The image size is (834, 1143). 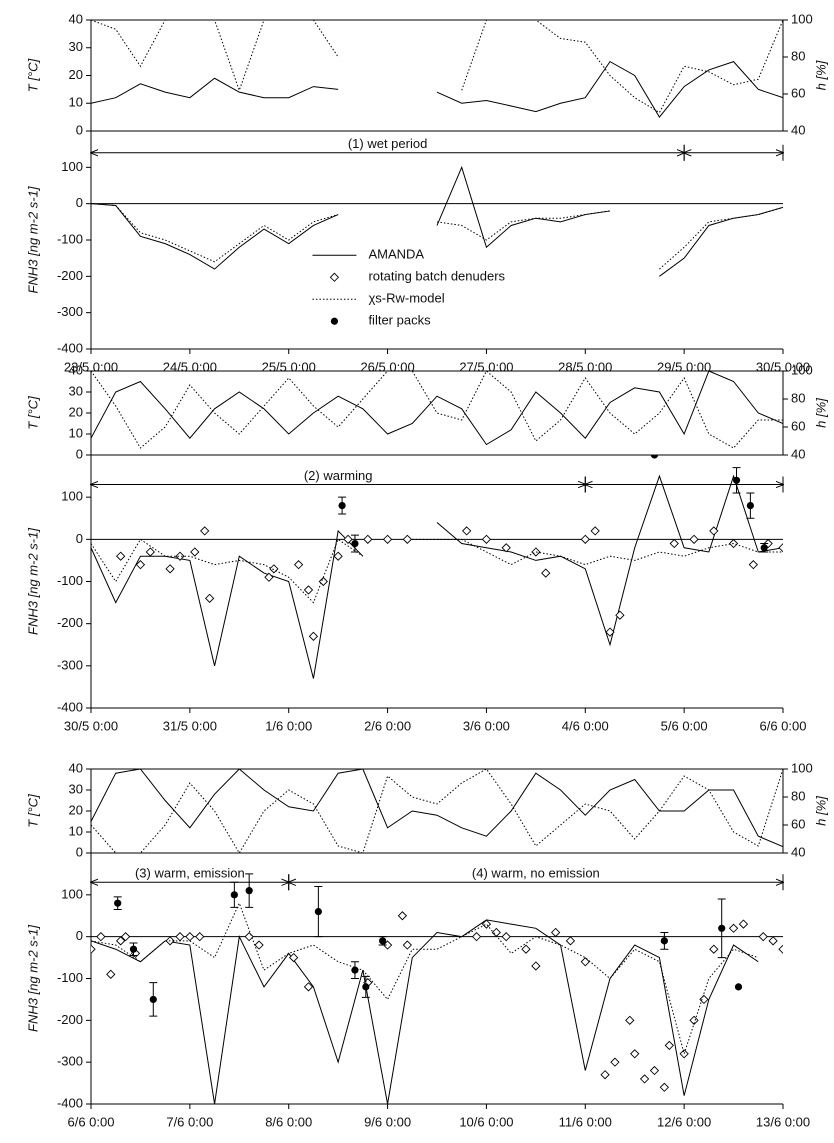 I want to click on y2-tick-label: 80, so click(x=798, y=795).